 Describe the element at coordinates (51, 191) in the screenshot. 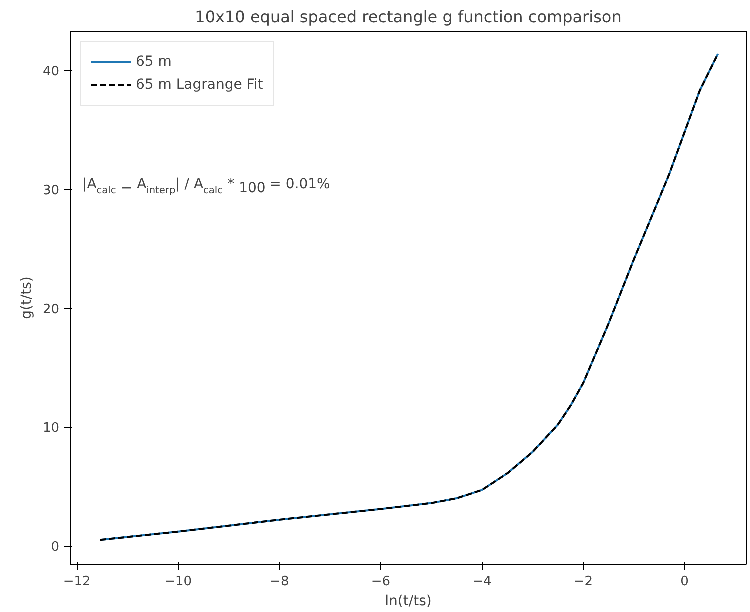

I see `y-tick-label: 30` at that location.